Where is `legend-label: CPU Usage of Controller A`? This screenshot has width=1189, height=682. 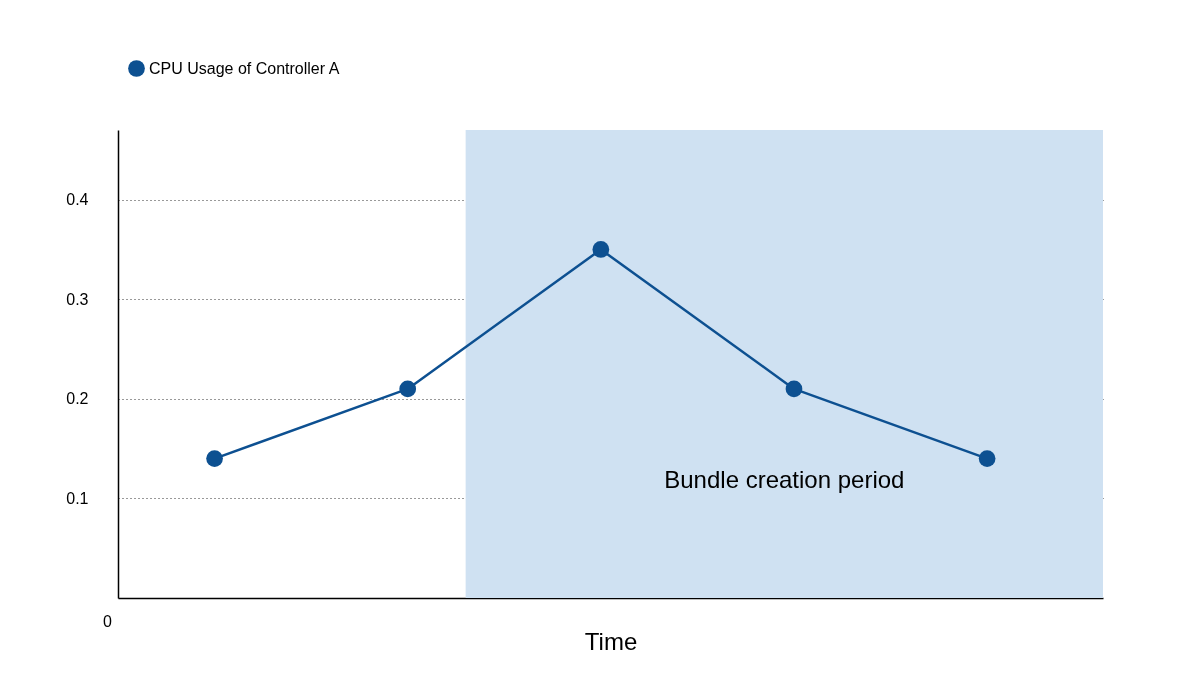 legend-label: CPU Usage of Controller A is located at coordinates (244, 68).